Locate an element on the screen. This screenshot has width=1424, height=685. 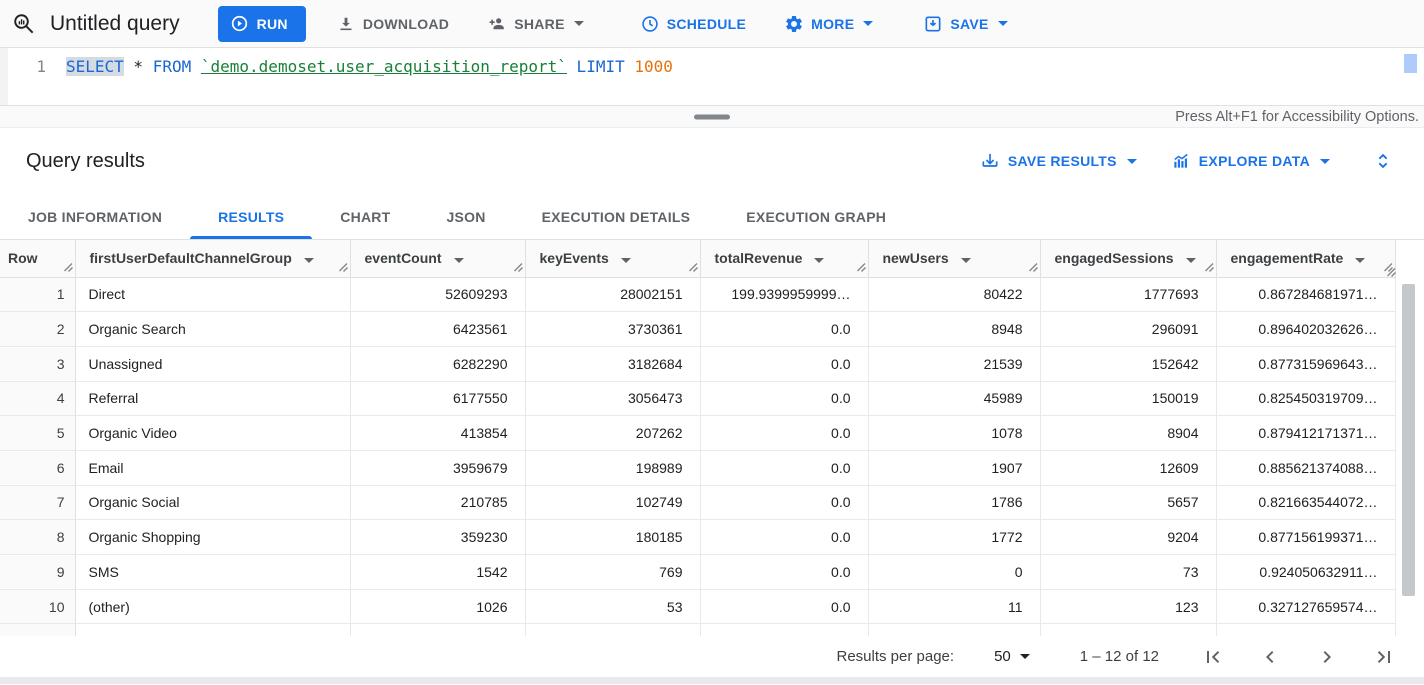
cell-firstUserDefaultChannelGroup: (other) is located at coordinates (213, 607).